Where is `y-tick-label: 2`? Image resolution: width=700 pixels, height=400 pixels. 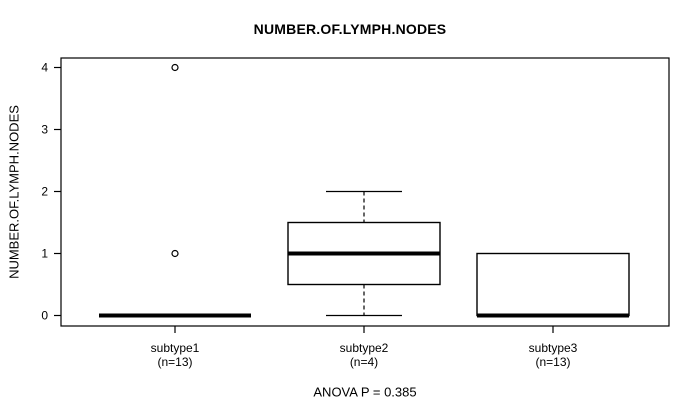 y-tick-label: 2 is located at coordinates (44, 192).